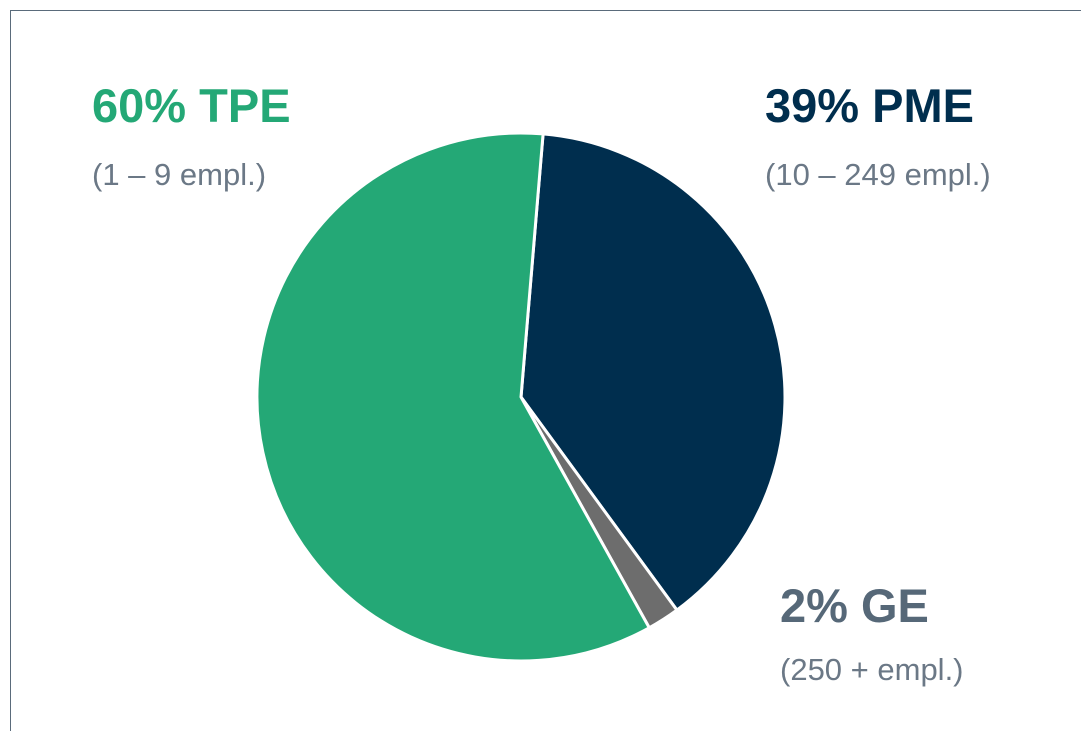 This screenshot has height=731, width=1081. What do you see at coordinates (244, 105) in the screenshot?
I see `category-label: TPE` at bounding box center [244, 105].